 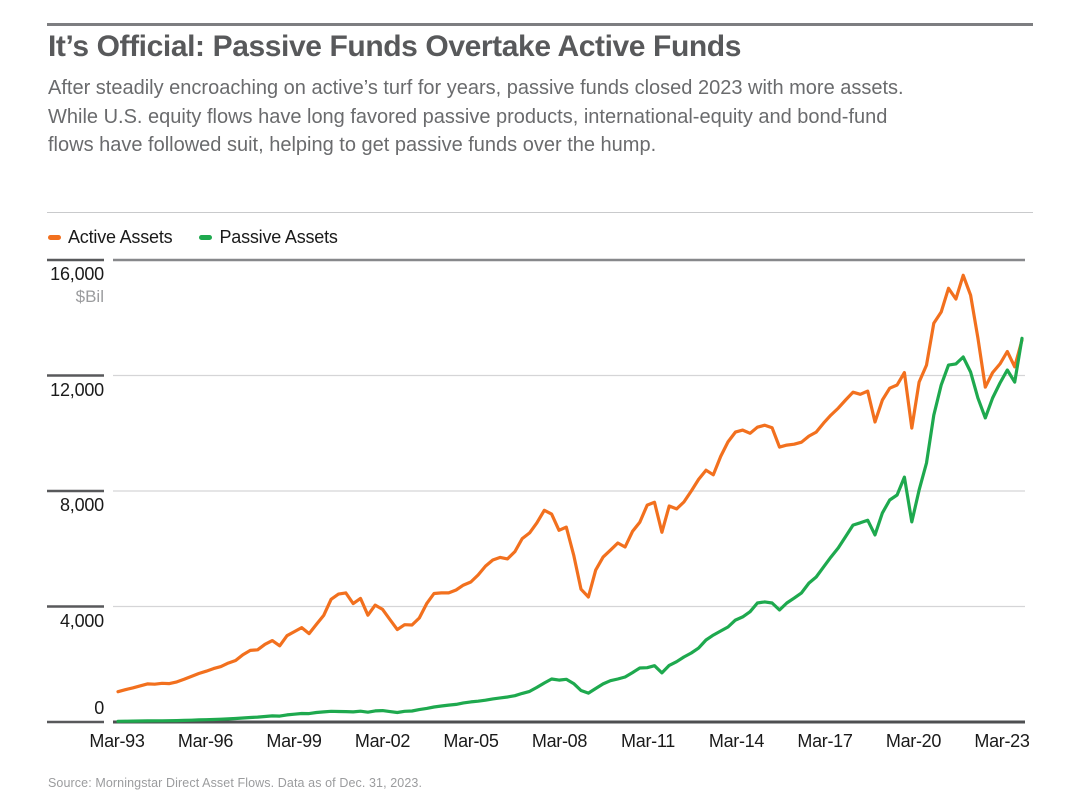 I want to click on y-axis-tick-label: 12,000, so click(x=77, y=389).